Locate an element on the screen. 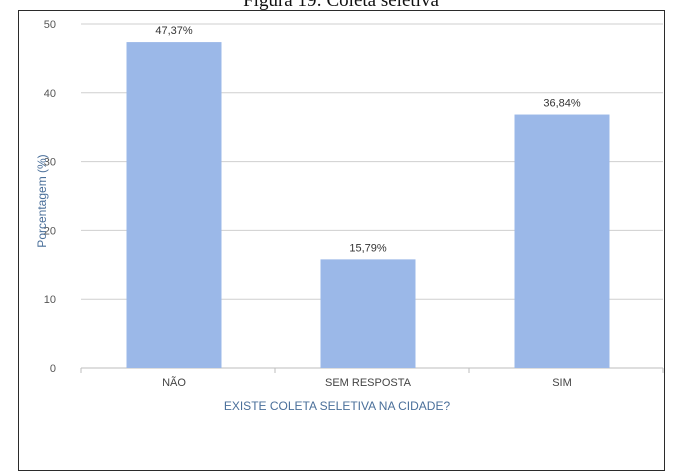 The image size is (682, 473). y-tick-label: 40 is located at coordinates (50, 94).